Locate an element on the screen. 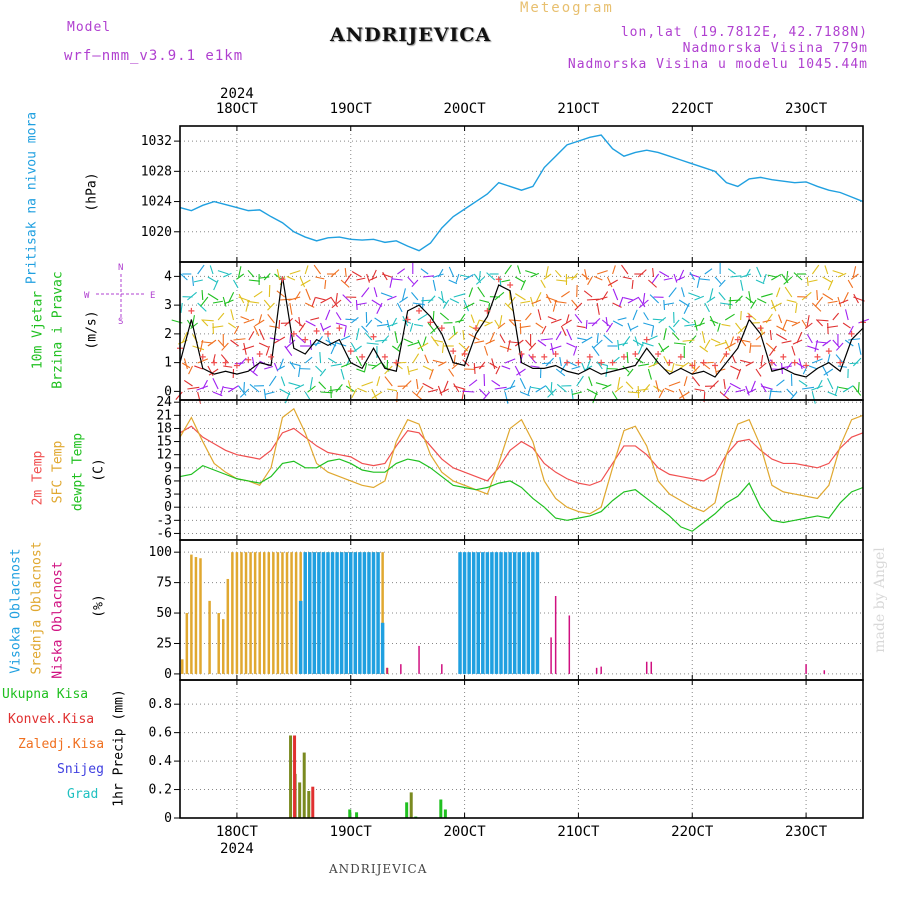  wind-compass-icon is located at coordinates (121, 297).